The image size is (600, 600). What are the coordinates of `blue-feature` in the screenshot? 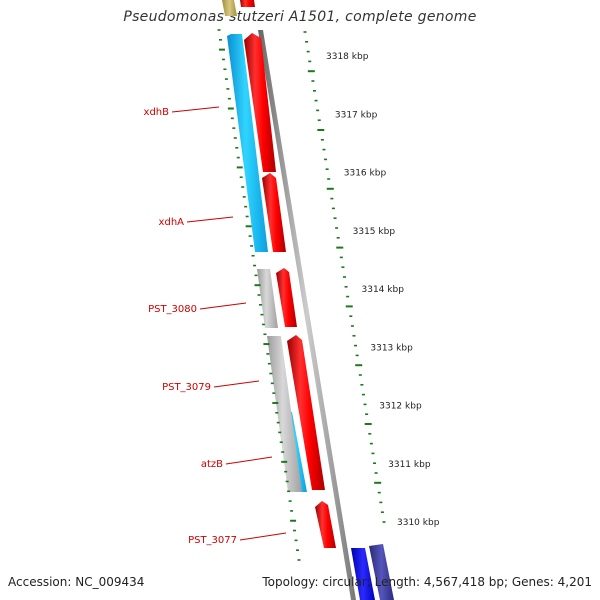 It's located at (363, 574).